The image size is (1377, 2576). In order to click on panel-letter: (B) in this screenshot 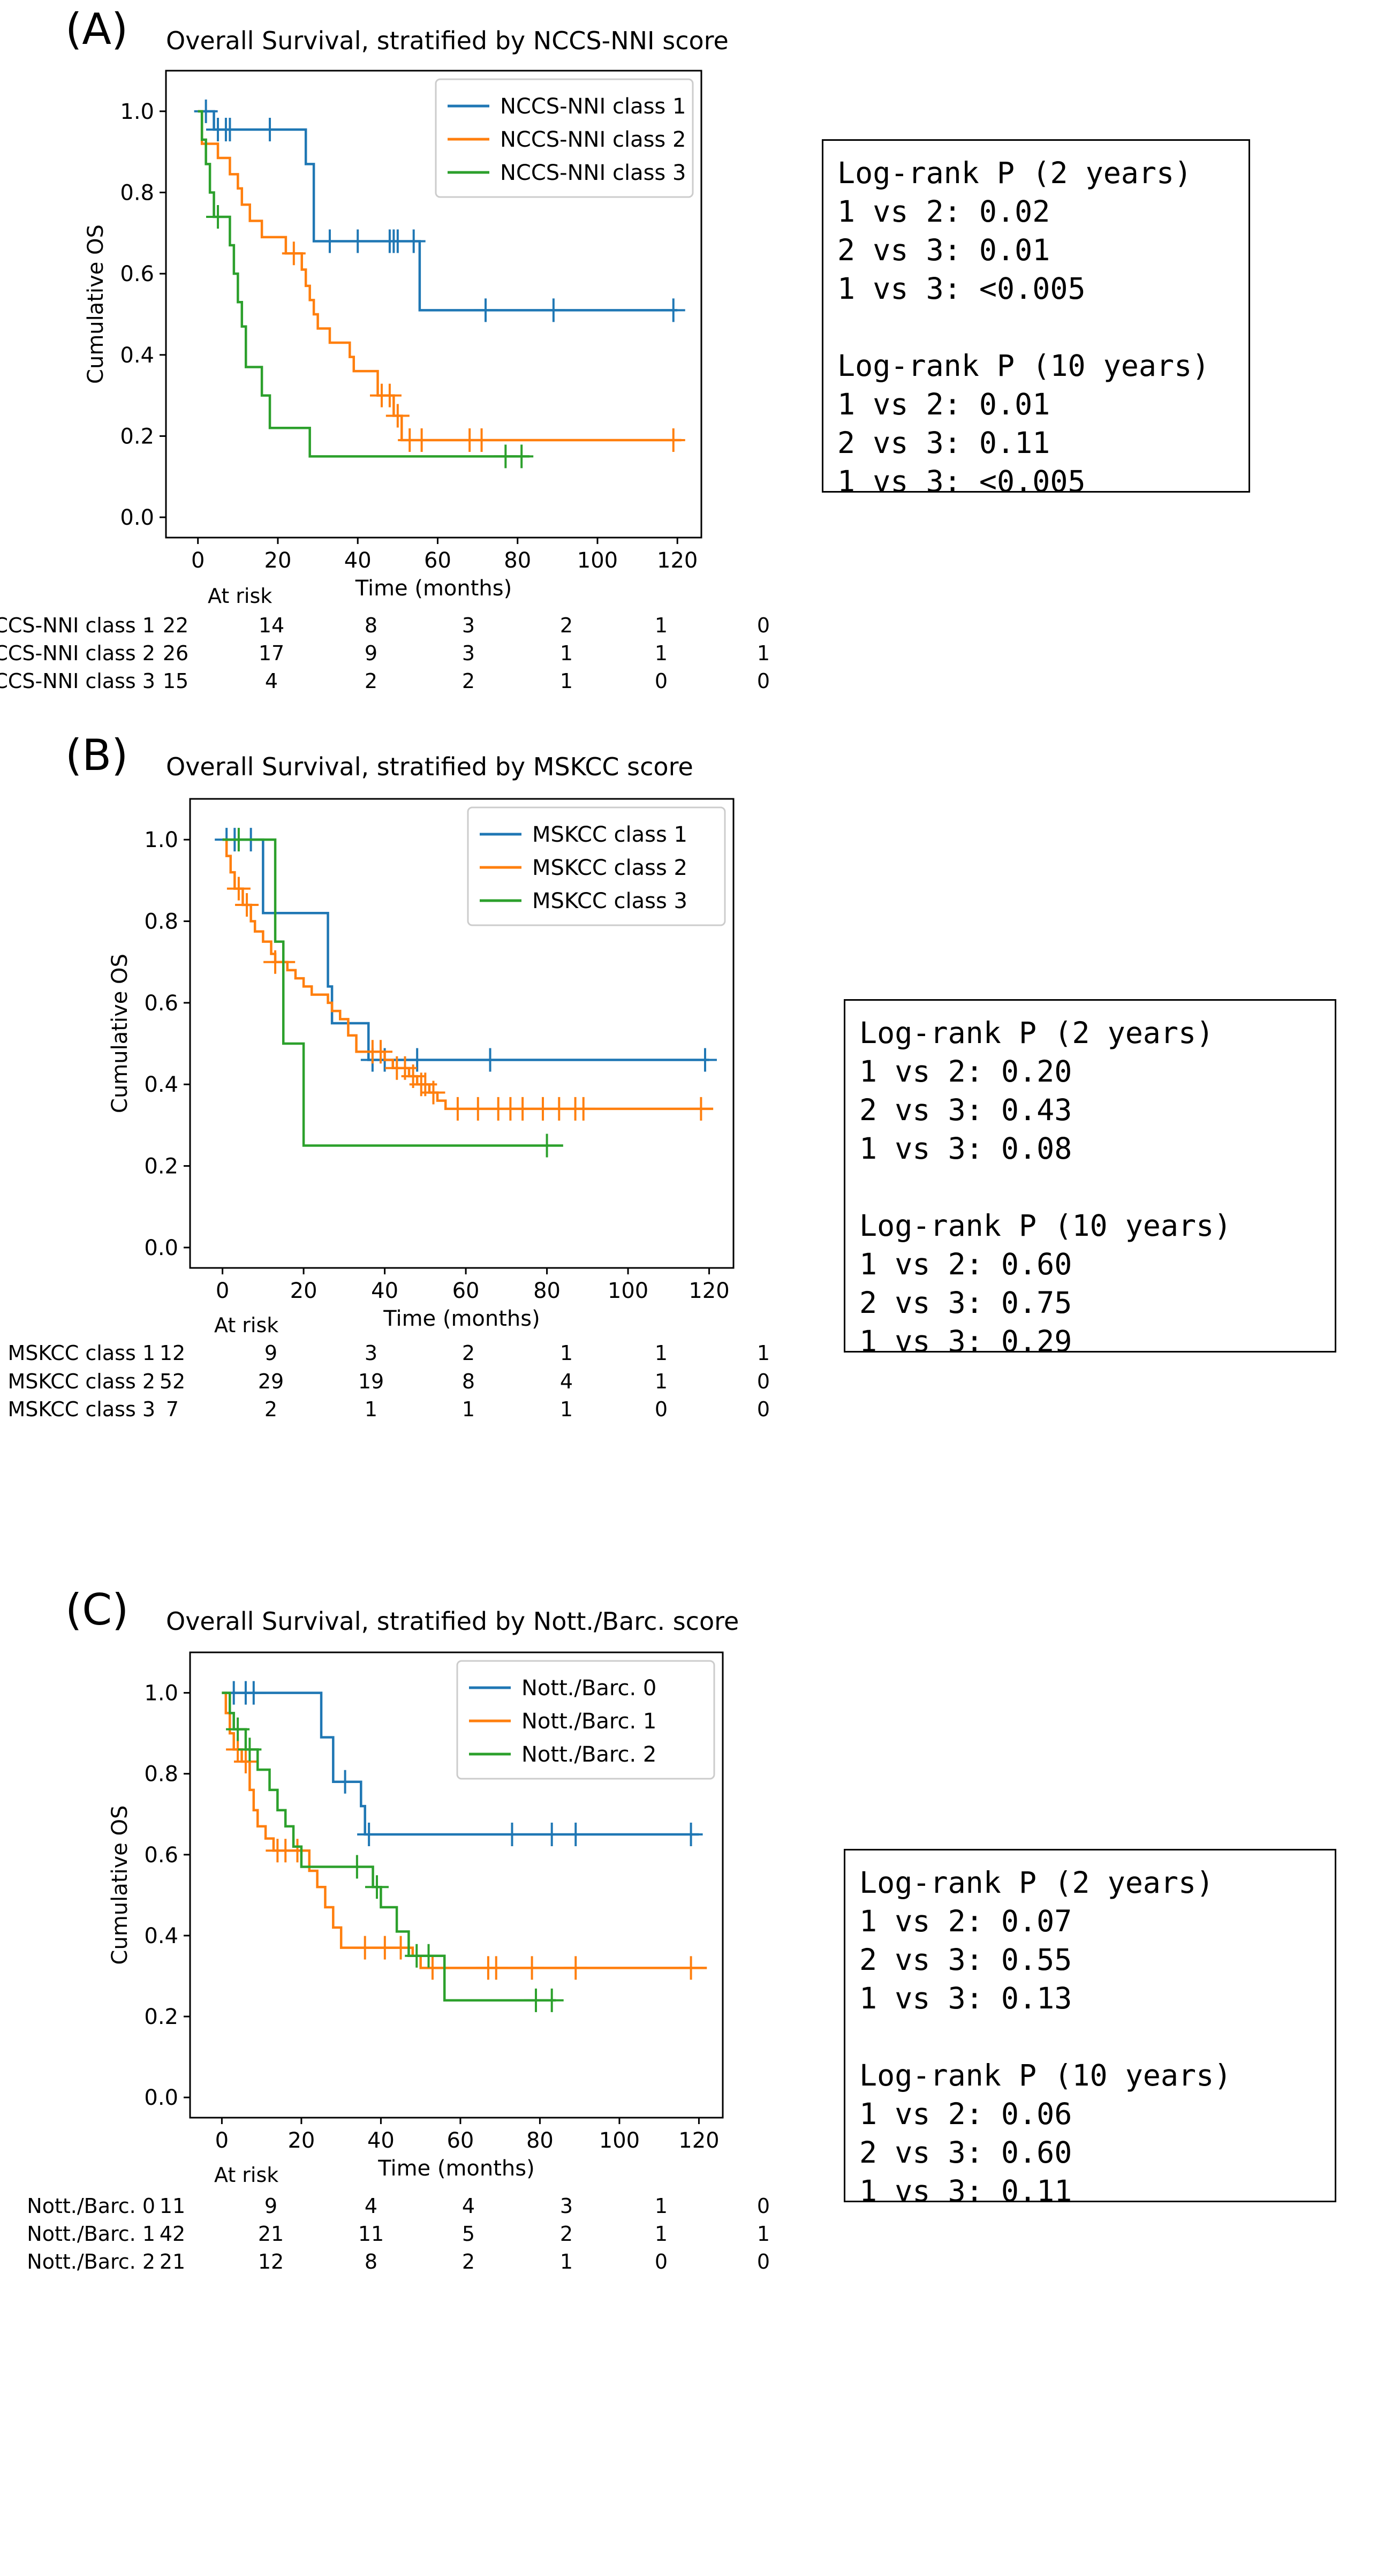, I will do `click(96, 755)`.